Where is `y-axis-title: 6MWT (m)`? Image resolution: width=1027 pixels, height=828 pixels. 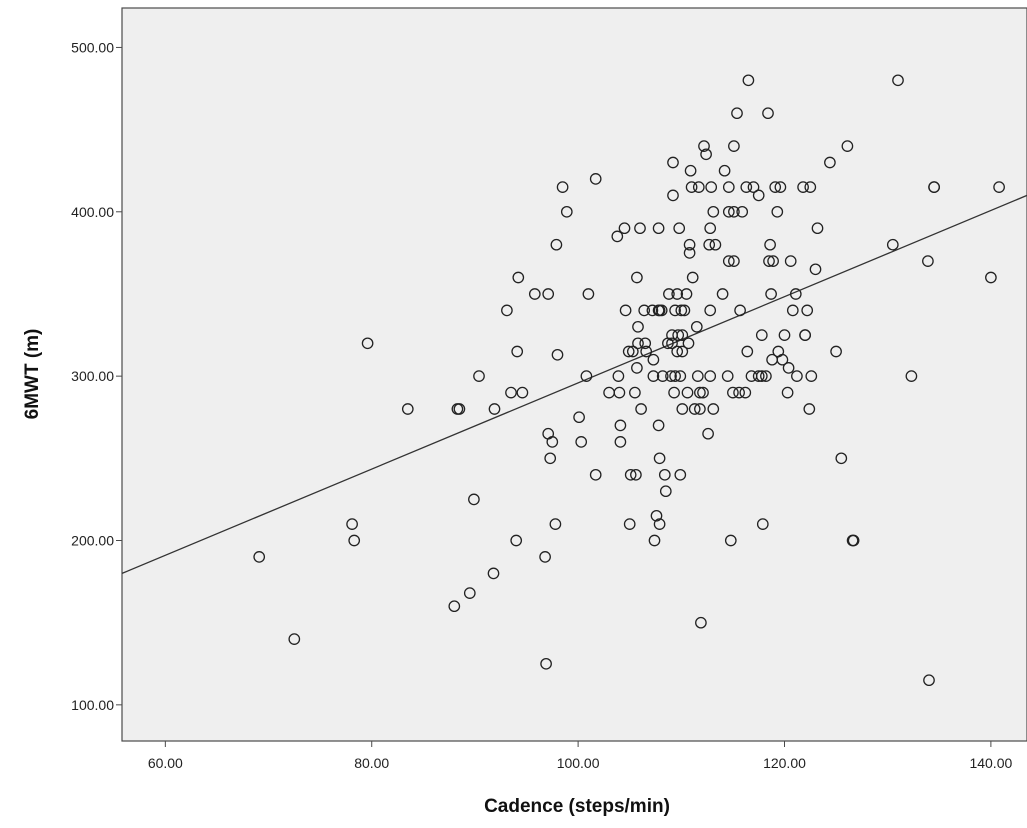 y-axis-title: 6MWT (m) is located at coordinates (32, 374).